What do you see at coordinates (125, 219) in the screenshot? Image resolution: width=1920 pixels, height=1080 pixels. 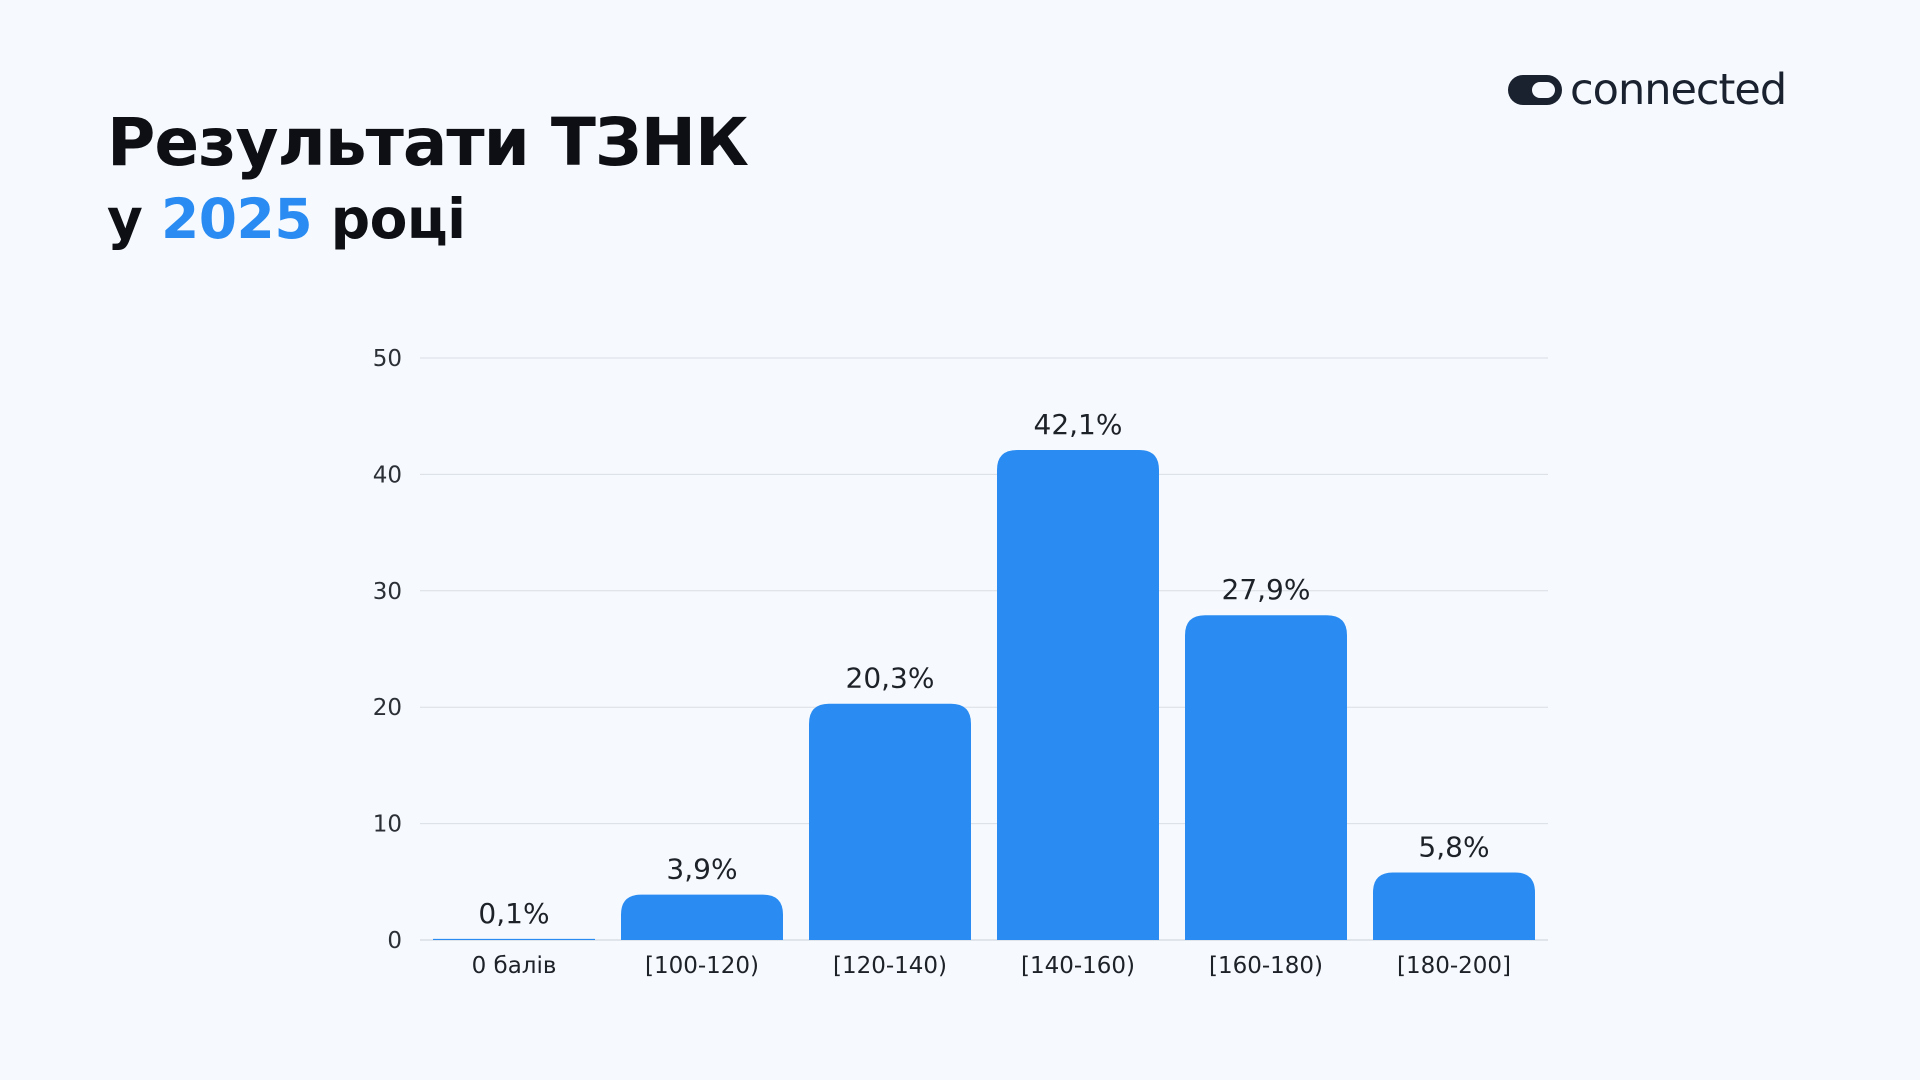 I see `subtitle-prefix: у` at bounding box center [125, 219].